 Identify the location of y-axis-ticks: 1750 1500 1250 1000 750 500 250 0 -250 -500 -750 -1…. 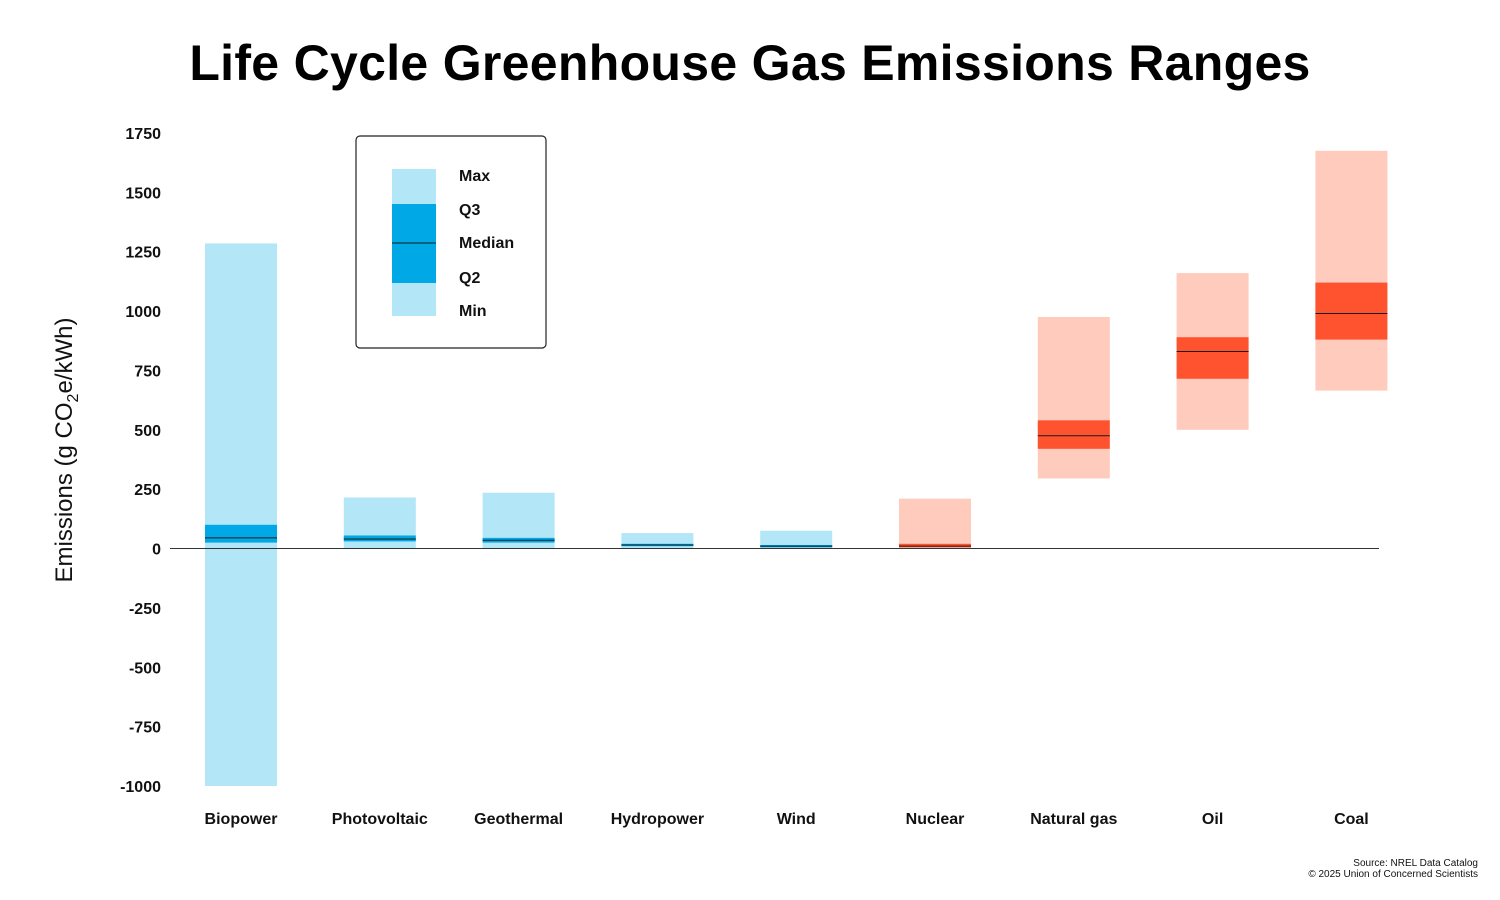
(140, 461).